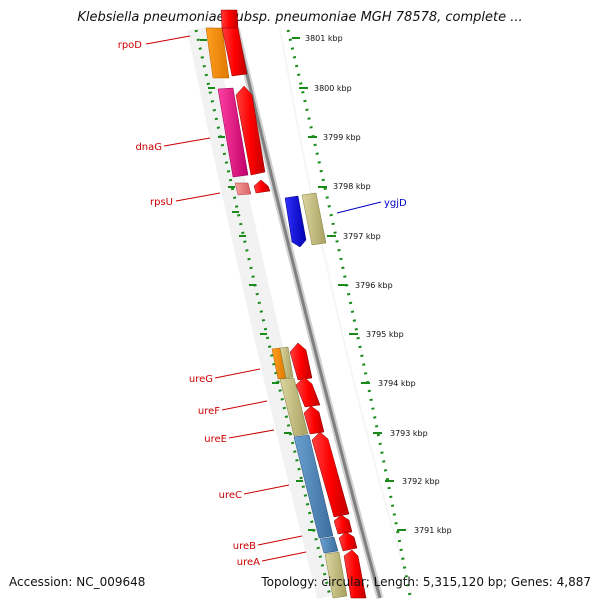  Describe the element at coordinates (397, 383) in the screenshot. I see `tick-label: 3794 kbp` at that location.